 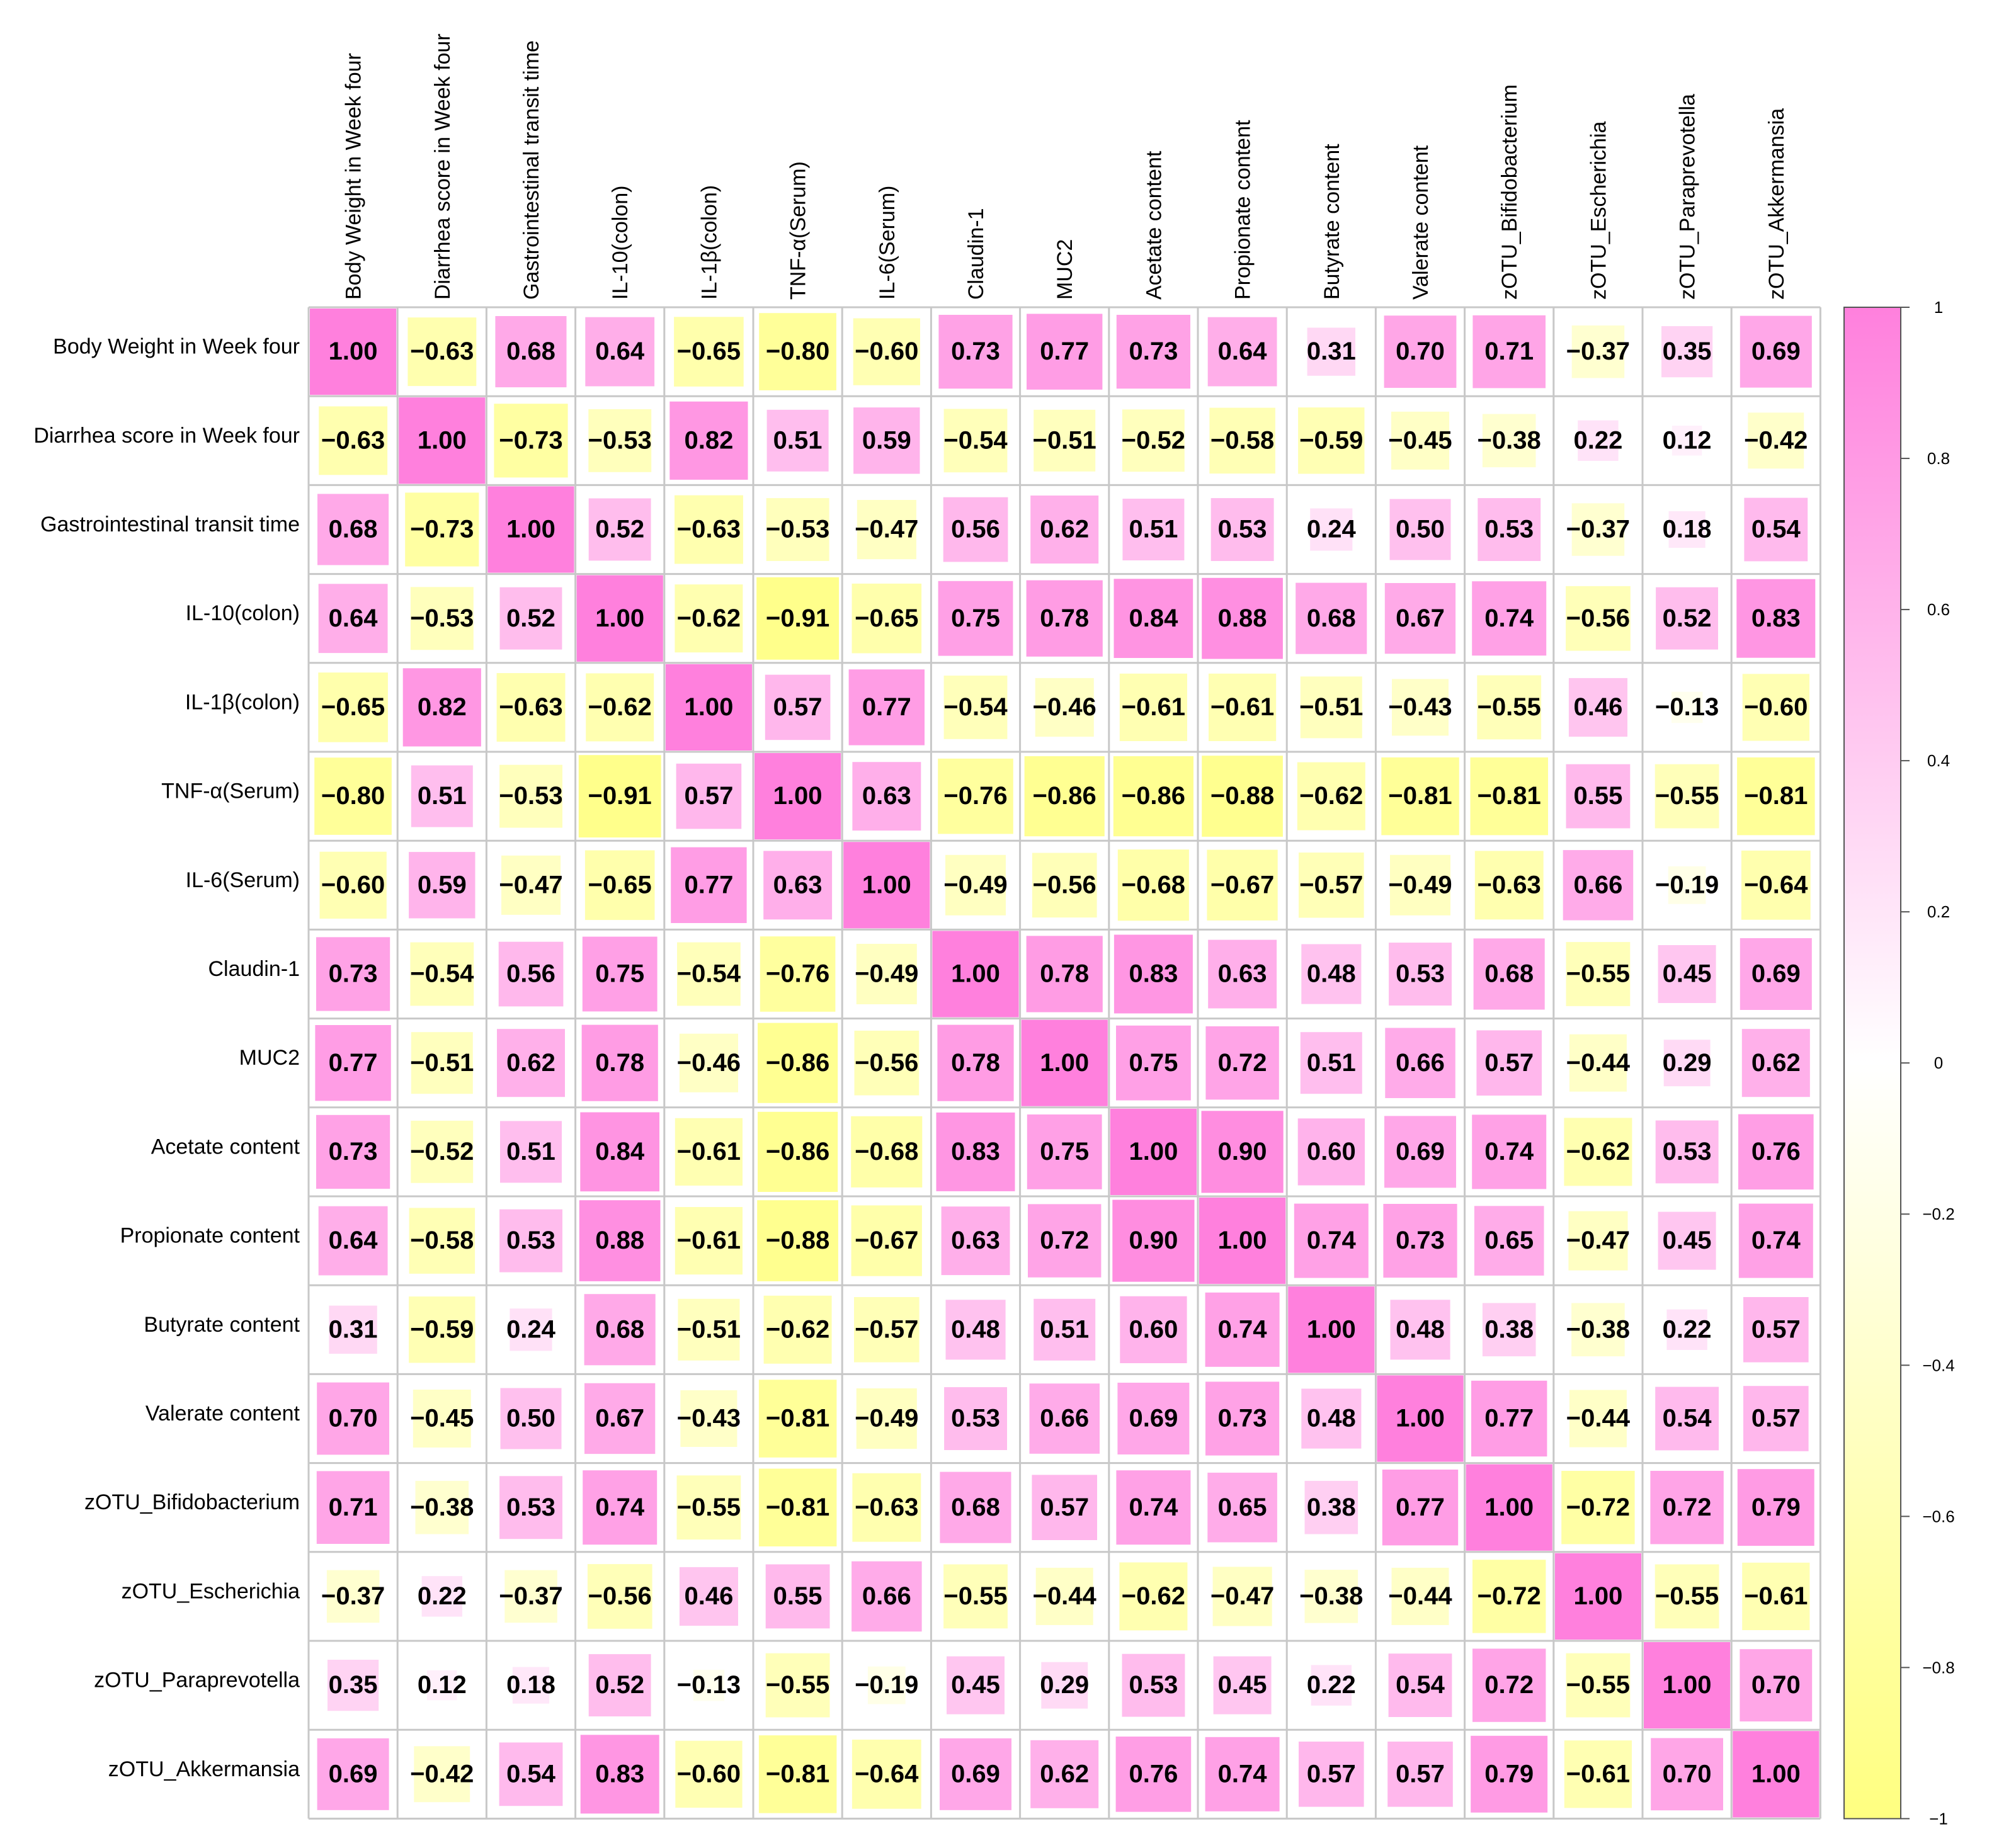 What do you see at coordinates (709, 1063) in the screenshot?
I see `cell-value-label: −0.46` at bounding box center [709, 1063].